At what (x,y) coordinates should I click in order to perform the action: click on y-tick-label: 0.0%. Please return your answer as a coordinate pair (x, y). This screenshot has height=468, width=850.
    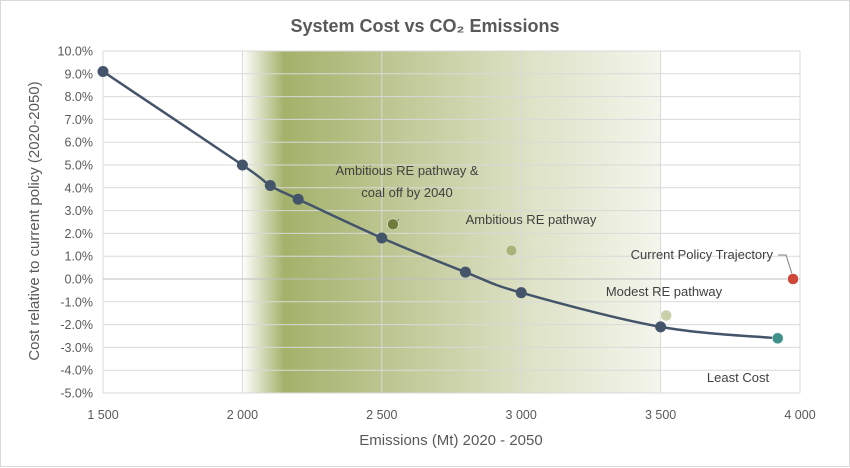
    Looking at the image, I should click on (79, 280).